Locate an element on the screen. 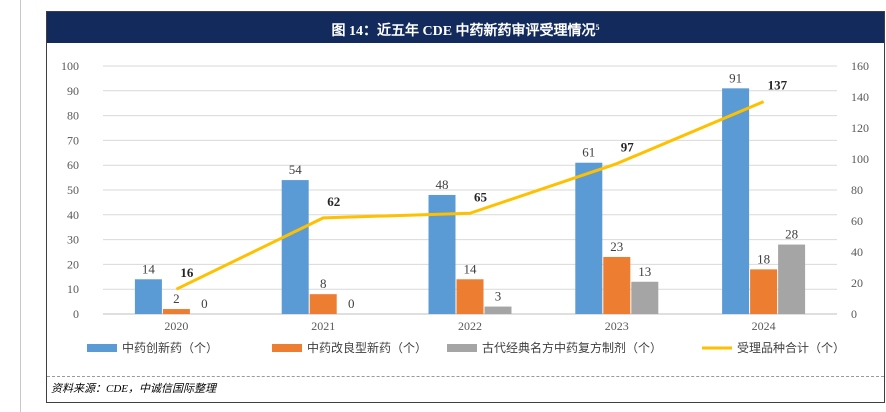 The width and height of the screenshot is (886, 412). bar-data-label: 8 is located at coordinates (323, 283).